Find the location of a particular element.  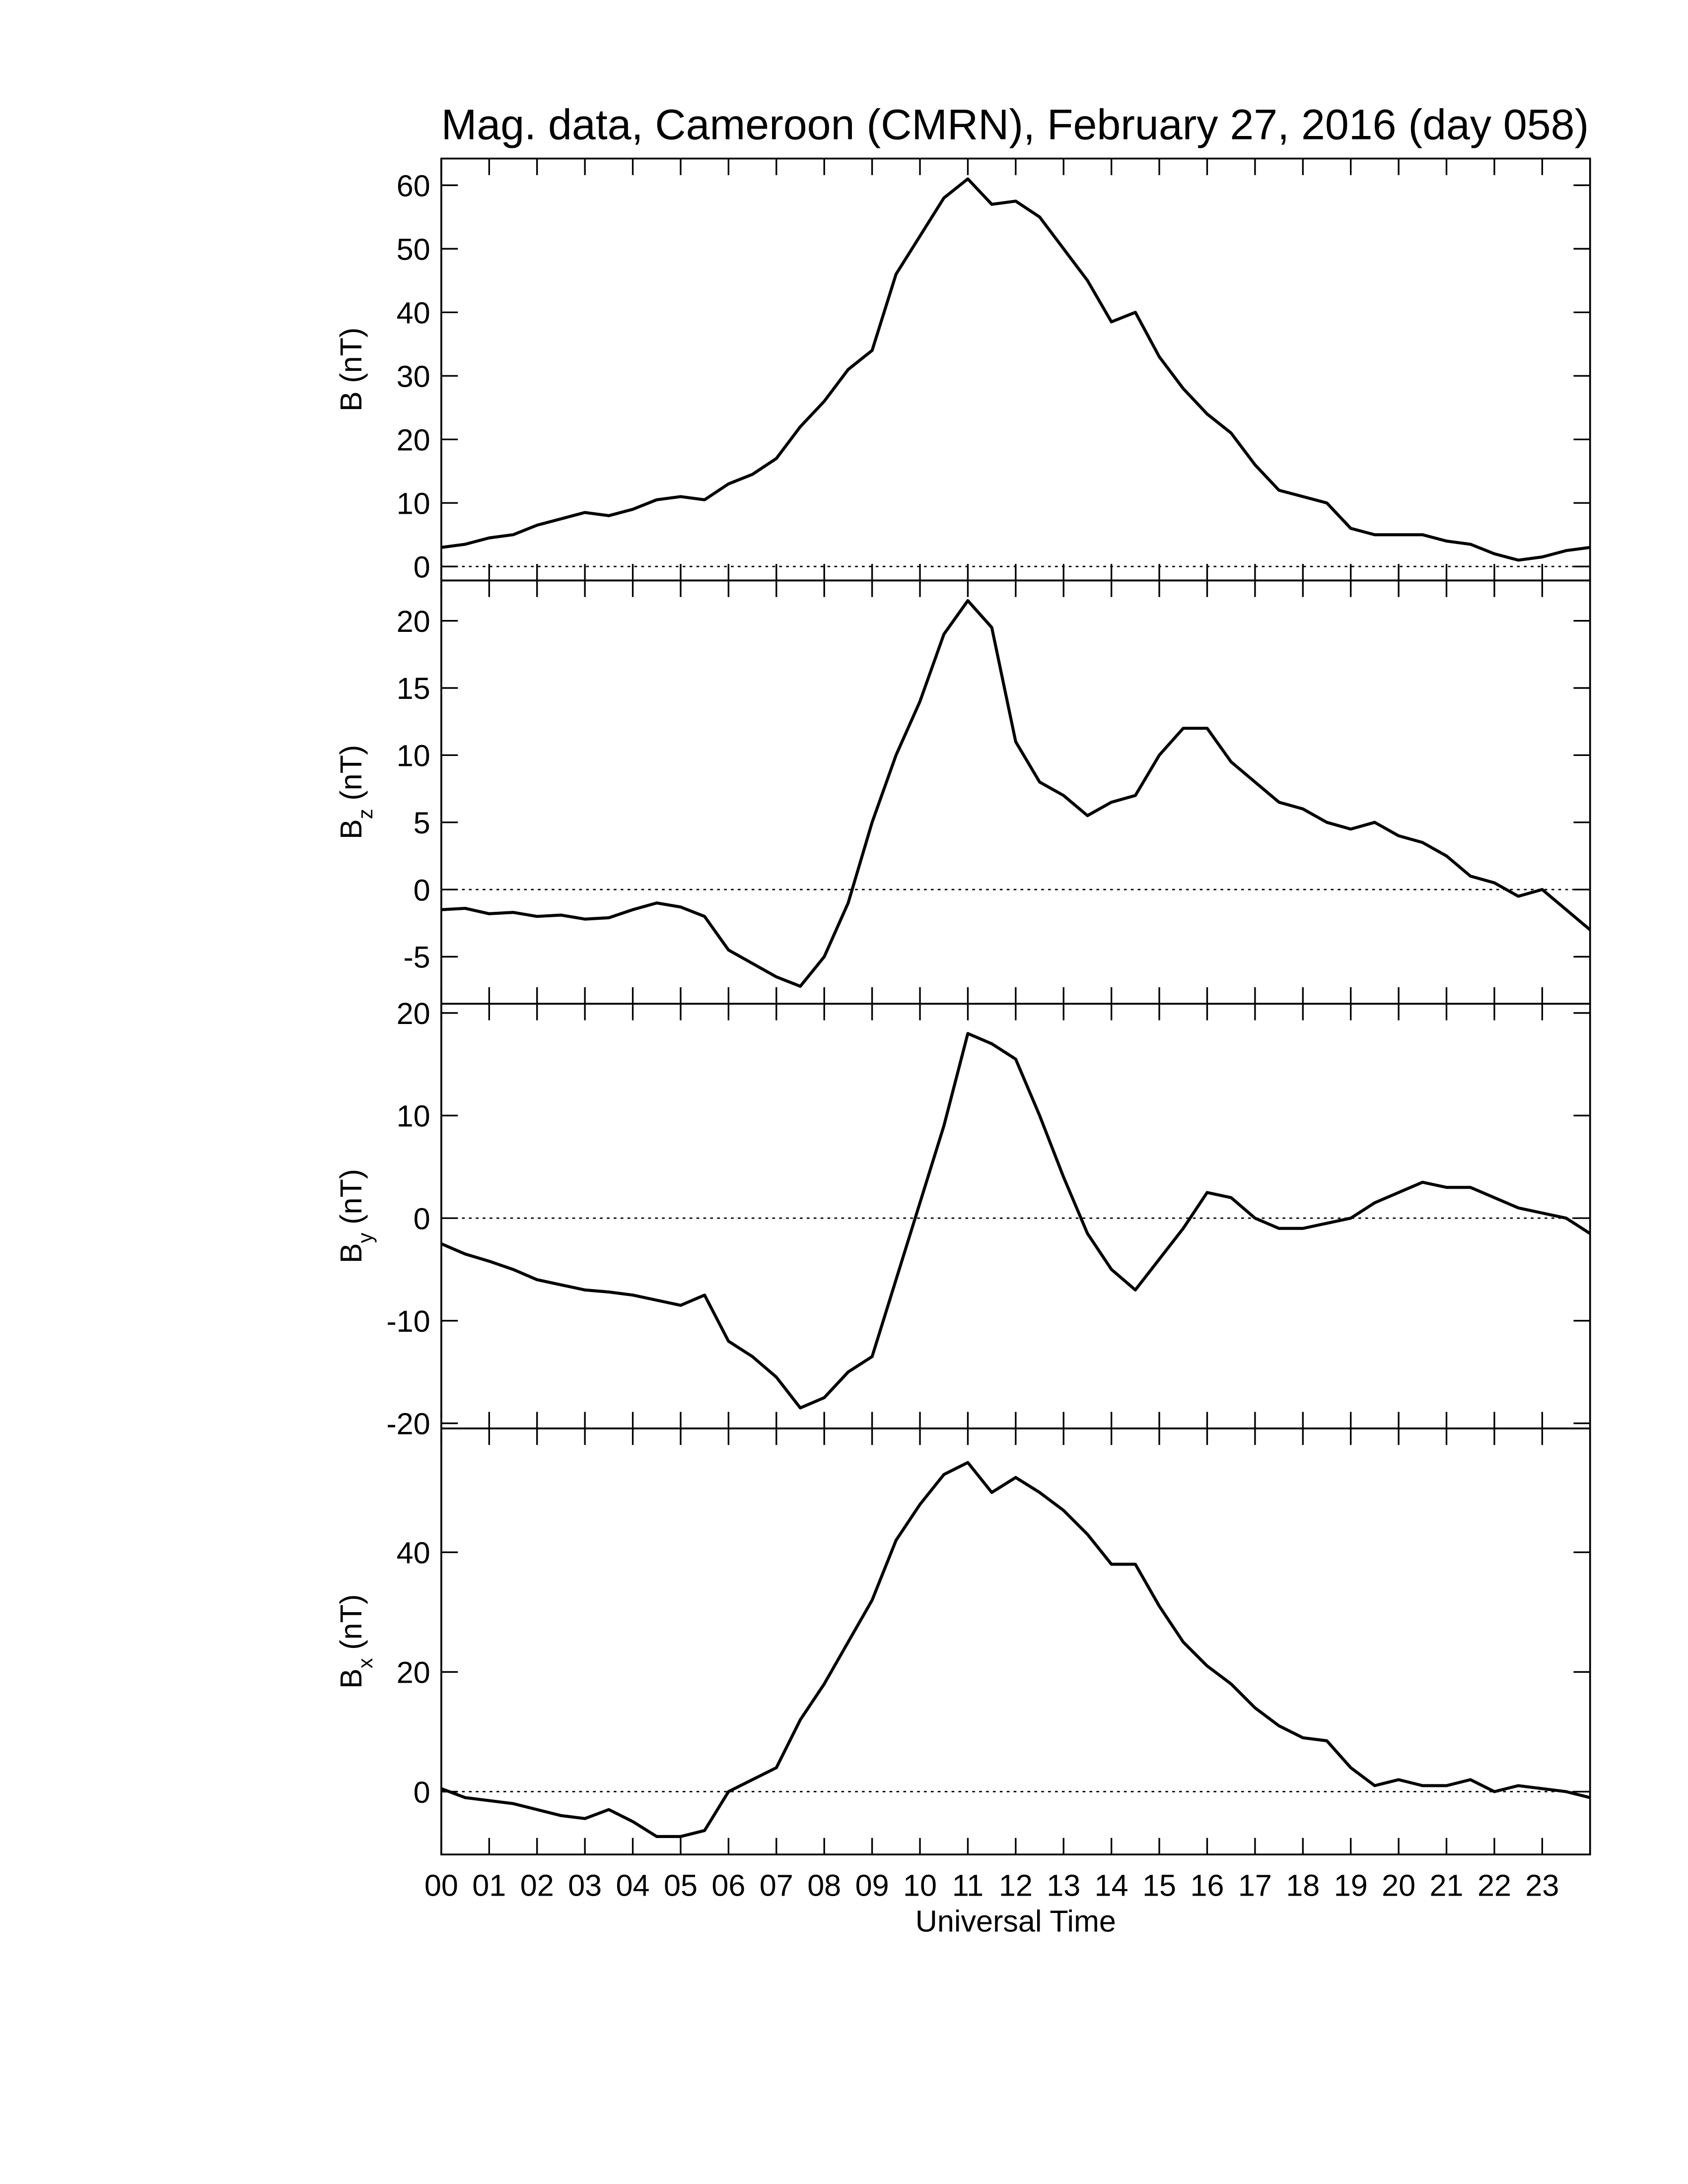

y-tick-label: -10 is located at coordinates (408, 1321).